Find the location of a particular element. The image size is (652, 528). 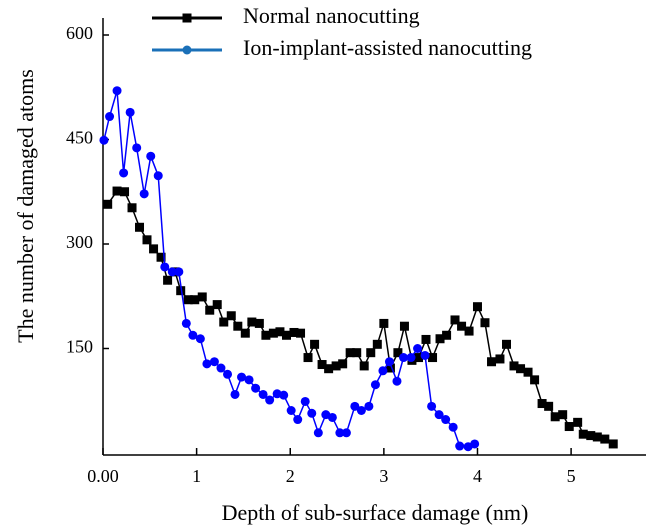

y-tick-label: 150 is located at coordinates (79, 347).